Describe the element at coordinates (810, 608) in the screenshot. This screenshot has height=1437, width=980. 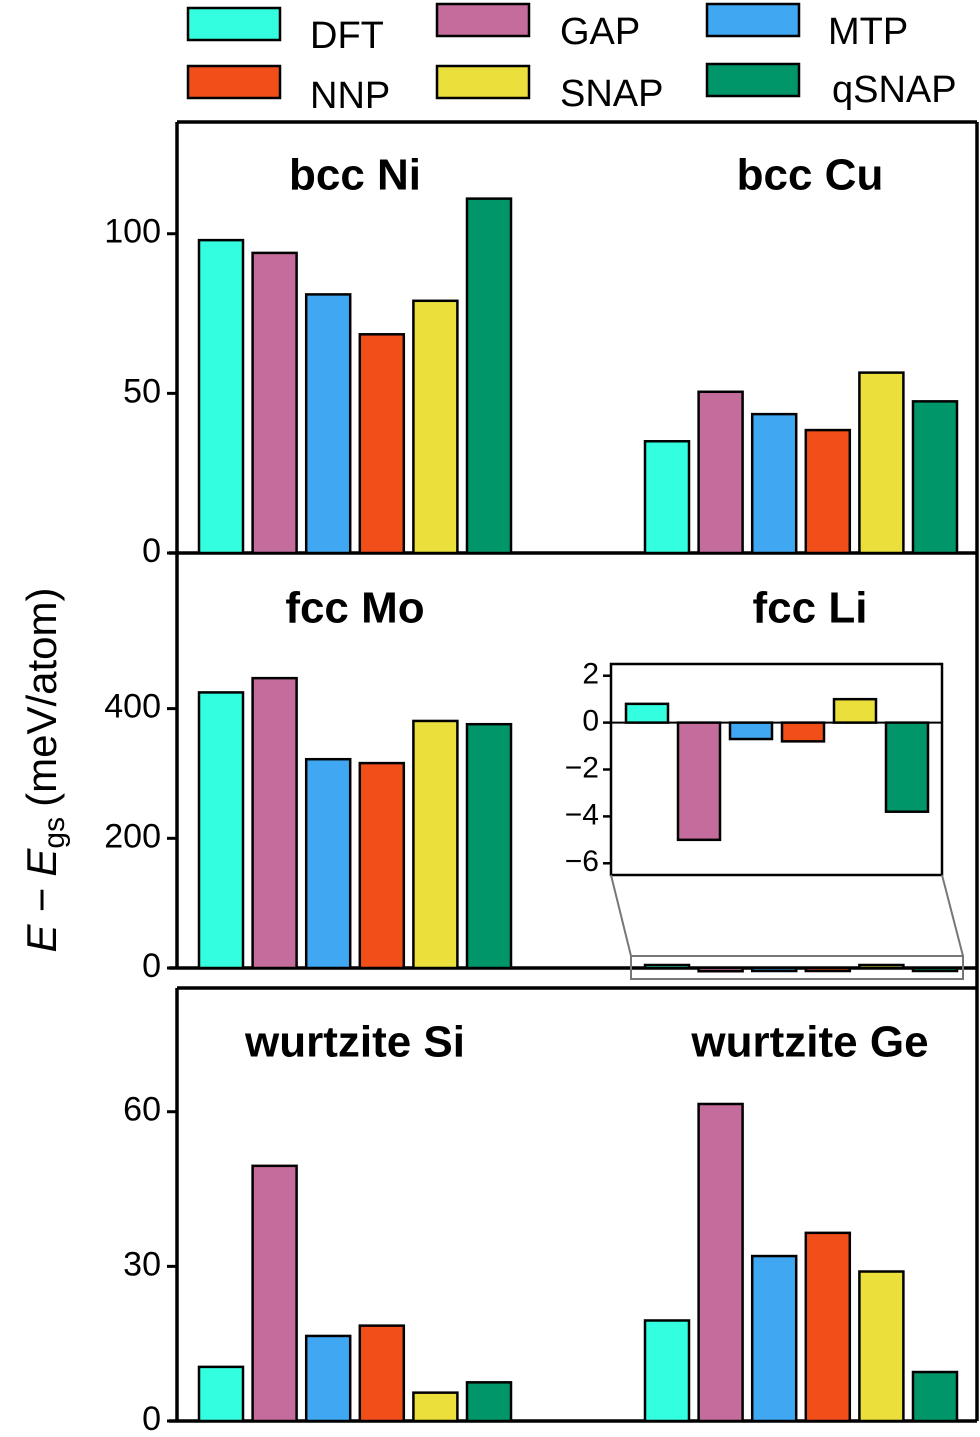
I see `panel-title: fcc Li` at that location.